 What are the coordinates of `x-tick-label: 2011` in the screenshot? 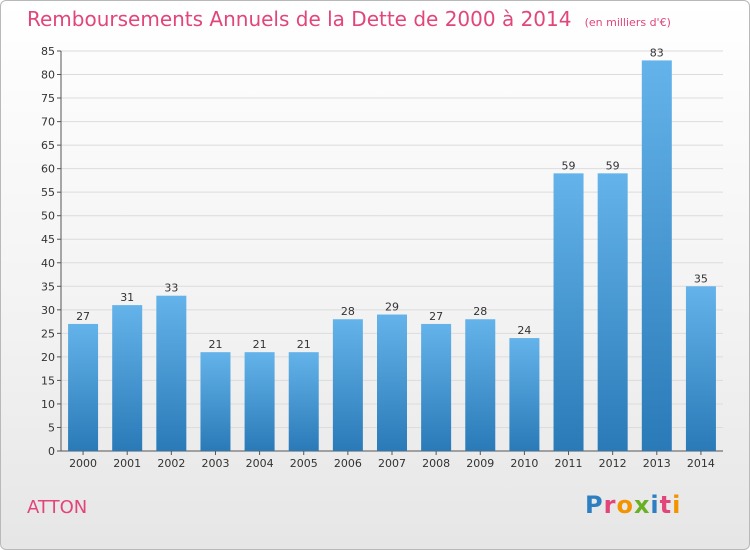 It's located at (569, 463).